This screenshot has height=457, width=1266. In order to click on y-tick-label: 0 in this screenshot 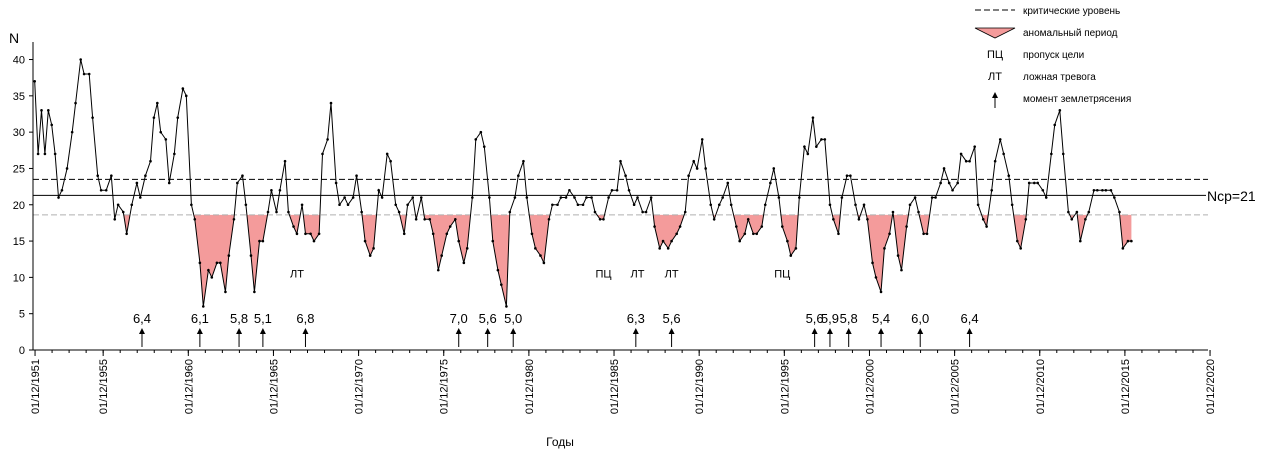, I will do `click(22, 351)`.